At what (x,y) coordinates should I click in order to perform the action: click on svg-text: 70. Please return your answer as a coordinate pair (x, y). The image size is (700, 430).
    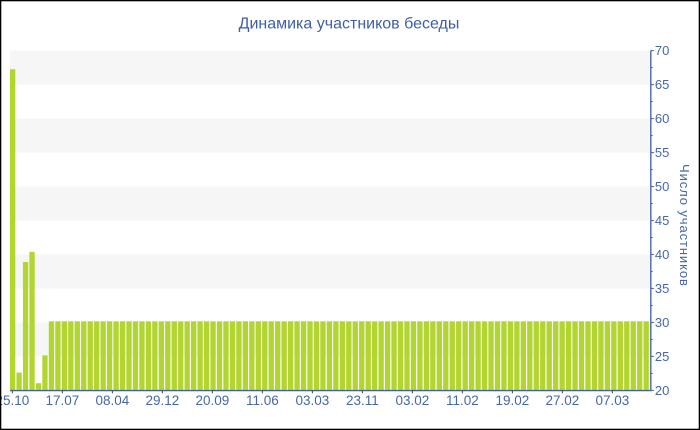
    Looking at the image, I should click on (662, 50).